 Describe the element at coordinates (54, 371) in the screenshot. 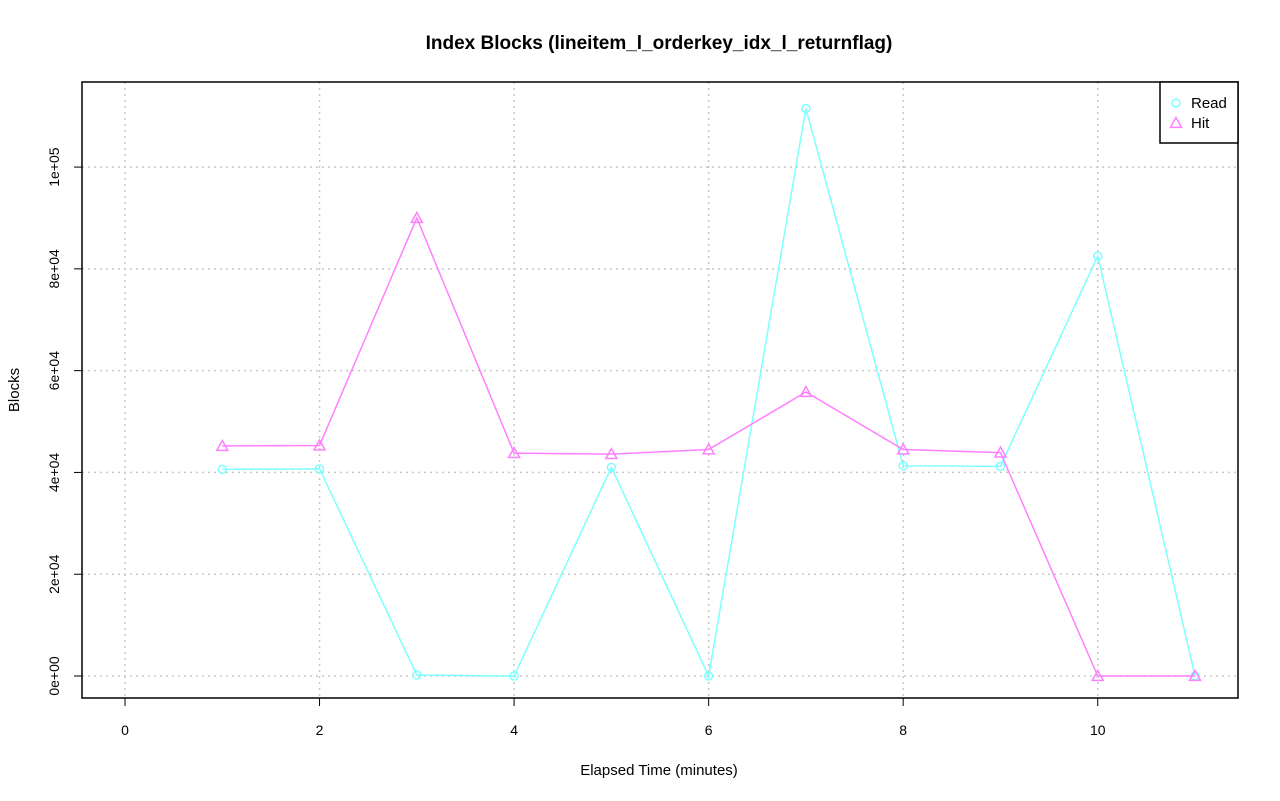

I see `y-tick-label: 6e+04` at that location.